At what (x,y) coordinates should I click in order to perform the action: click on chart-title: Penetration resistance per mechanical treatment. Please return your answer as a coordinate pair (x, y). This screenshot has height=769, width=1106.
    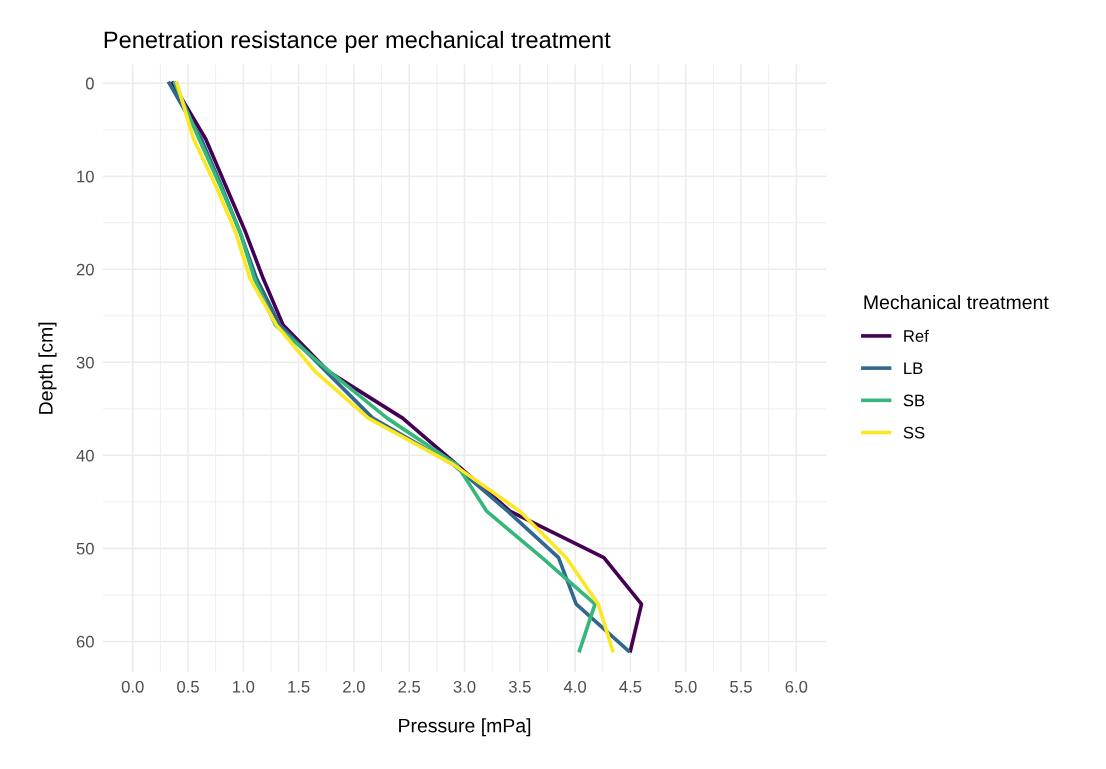
    Looking at the image, I should click on (357, 41).